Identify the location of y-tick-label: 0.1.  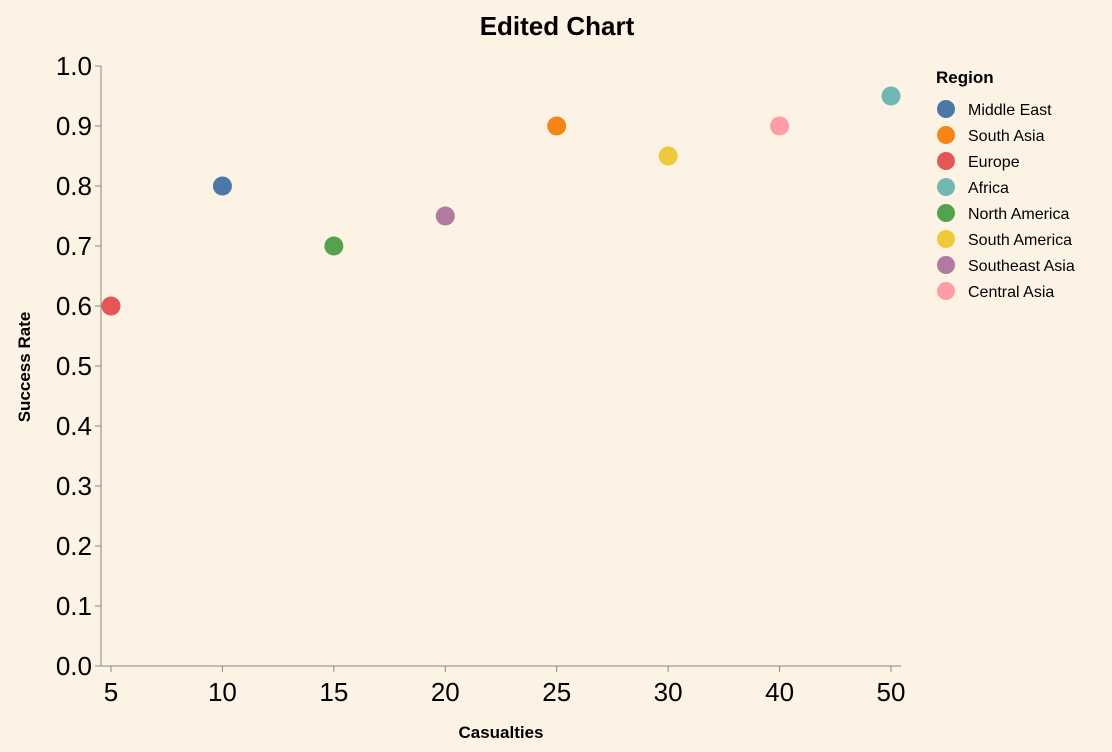
(74, 606).